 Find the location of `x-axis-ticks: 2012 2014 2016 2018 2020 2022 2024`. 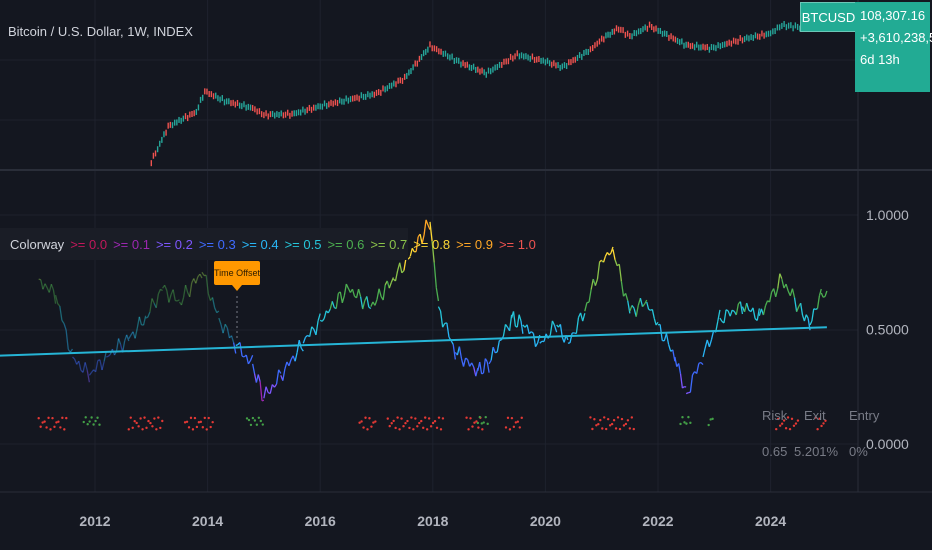

x-axis-ticks: 2012 2014 2016 2018 2020 2022 2024 is located at coordinates (432, 521).